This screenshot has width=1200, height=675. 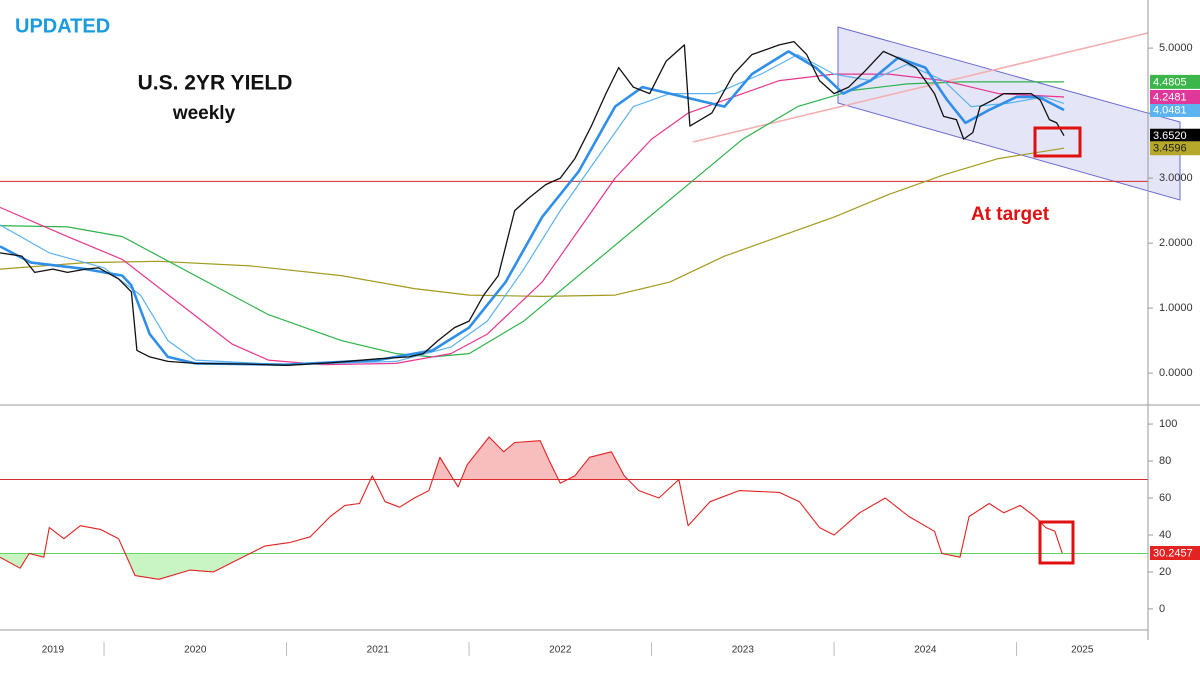 I want to click on price-tag-label: 4.0481, so click(x=1170, y=110).